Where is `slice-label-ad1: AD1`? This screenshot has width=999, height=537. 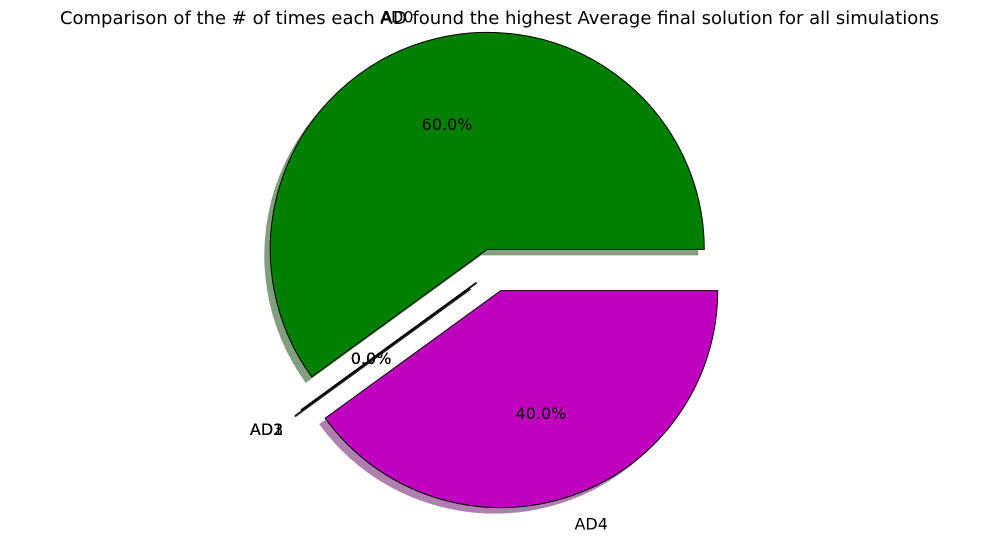
slice-label-ad1: AD1 is located at coordinates (266, 429).